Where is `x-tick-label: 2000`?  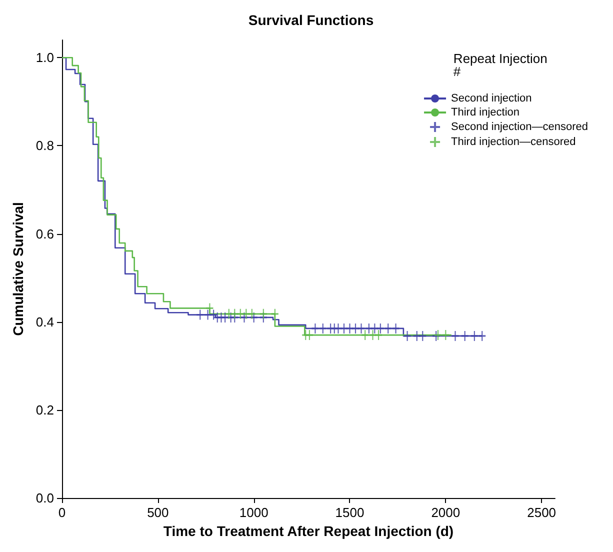
x-tick-label: 2000 is located at coordinates (445, 512).